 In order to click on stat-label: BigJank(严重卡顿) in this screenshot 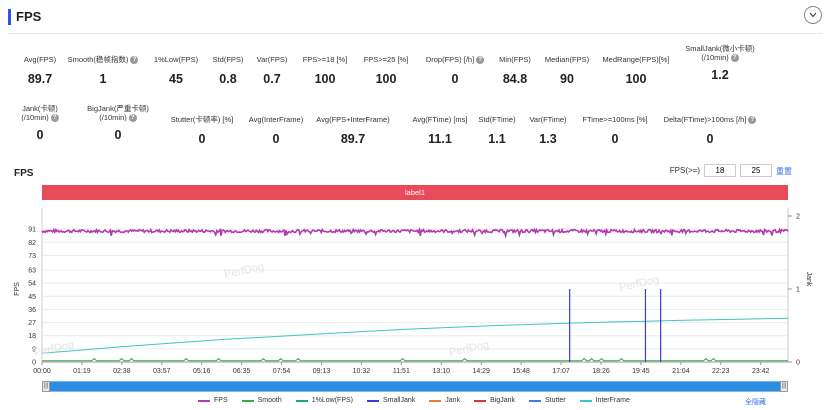, I will do `click(118, 108)`.